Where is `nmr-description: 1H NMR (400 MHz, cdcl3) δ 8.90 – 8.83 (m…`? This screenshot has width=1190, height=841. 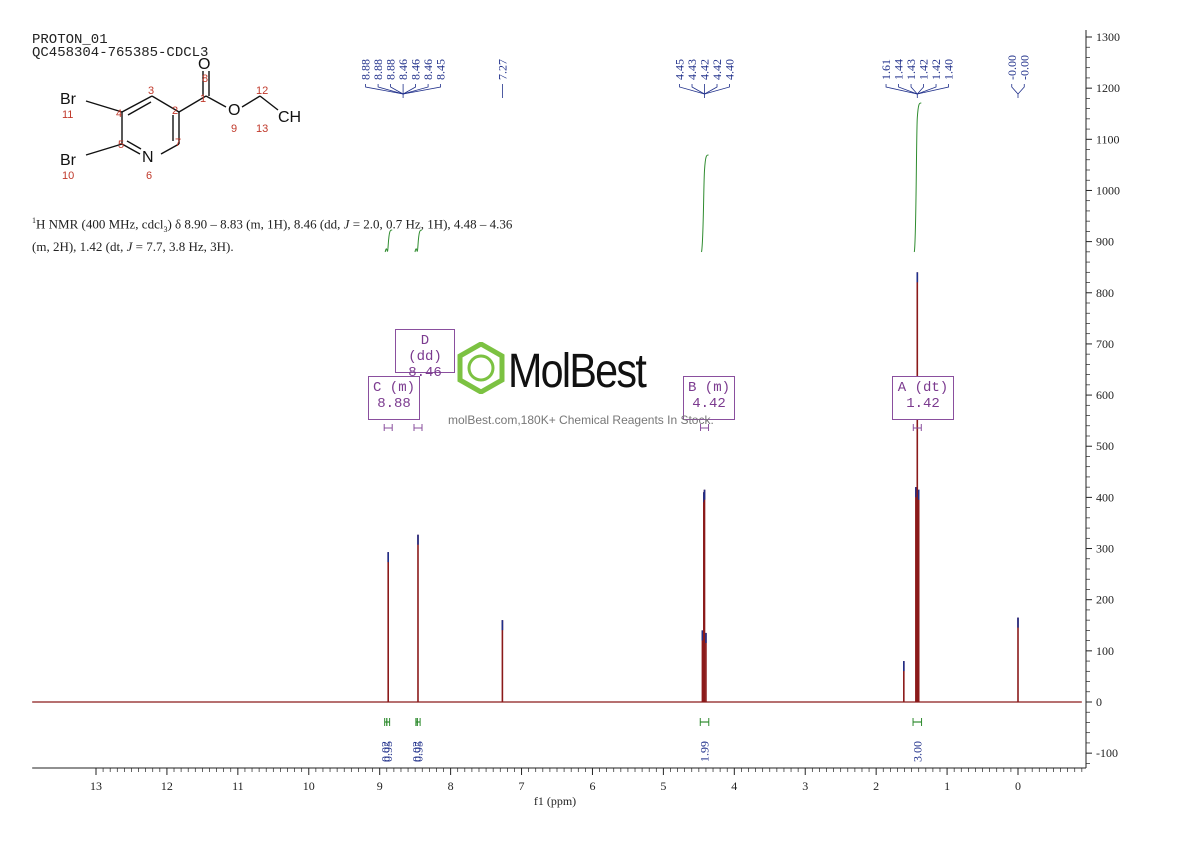
nmr-description: 1H NMR (400 MHz, cdcl3) δ 8.90 – 8.83 (m… is located at coordinates (272, 235).